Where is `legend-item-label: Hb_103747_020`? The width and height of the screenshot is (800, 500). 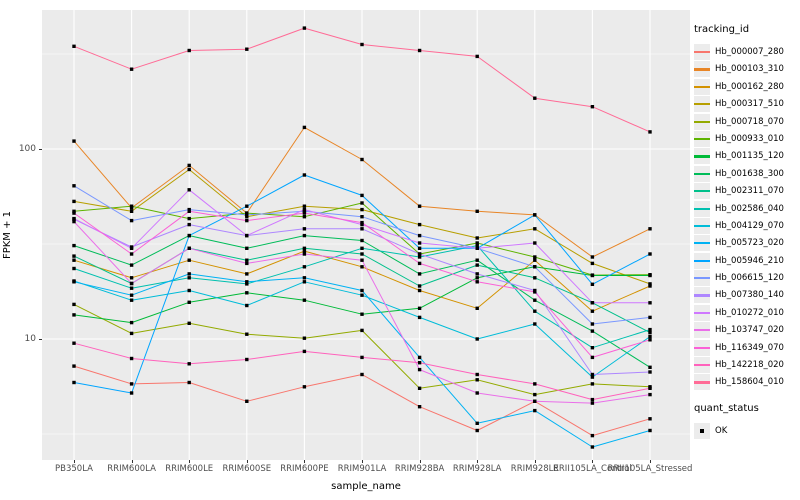 legend-item-label: Hb_103747_020 is located at coordinates (749, 330).